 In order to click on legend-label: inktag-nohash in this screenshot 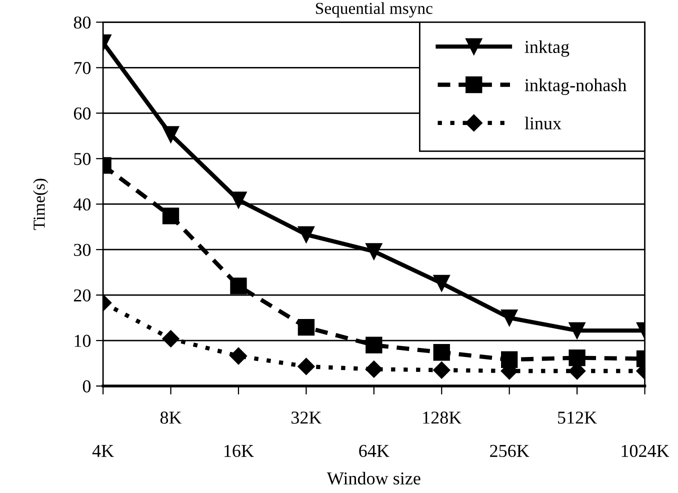, I will do `click(575, 86)`.